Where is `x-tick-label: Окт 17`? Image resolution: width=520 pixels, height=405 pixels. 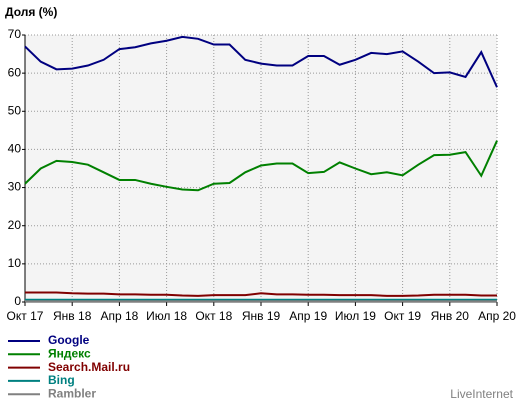
x-tick-label: Окт 17 is located at coordinates (25, 316).